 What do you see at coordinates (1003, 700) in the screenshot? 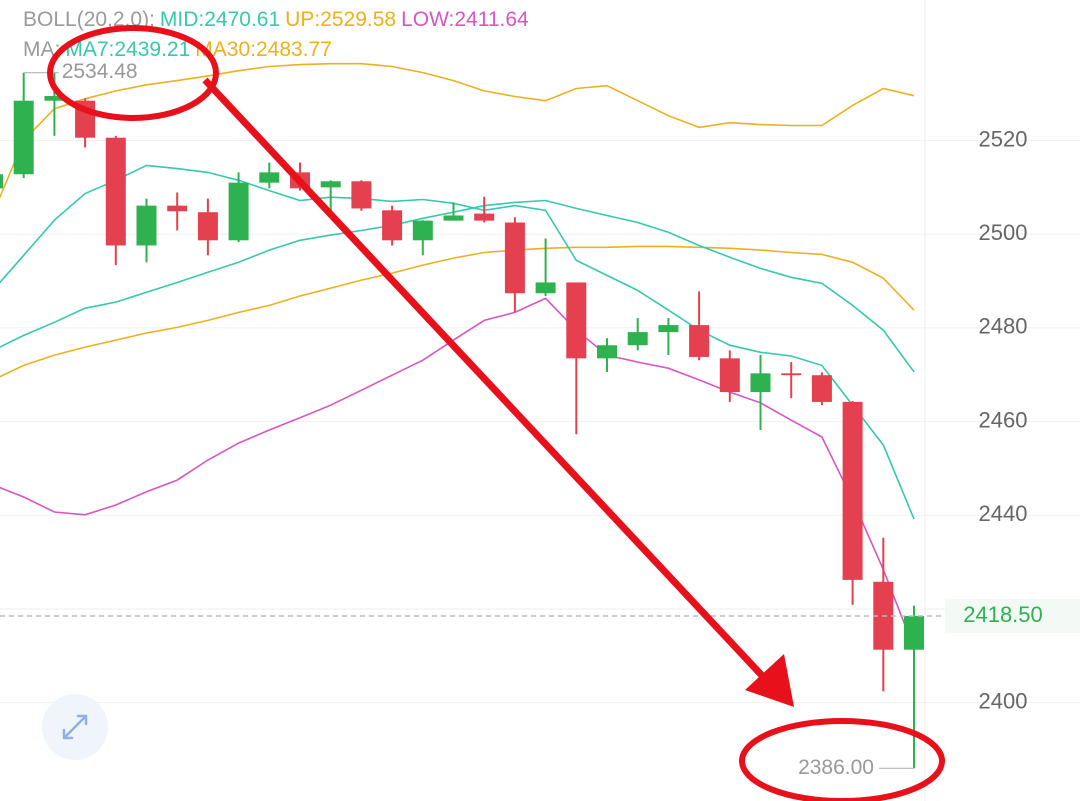
I see `y-tick-label: 2400` at bounding box center [1003, 700].